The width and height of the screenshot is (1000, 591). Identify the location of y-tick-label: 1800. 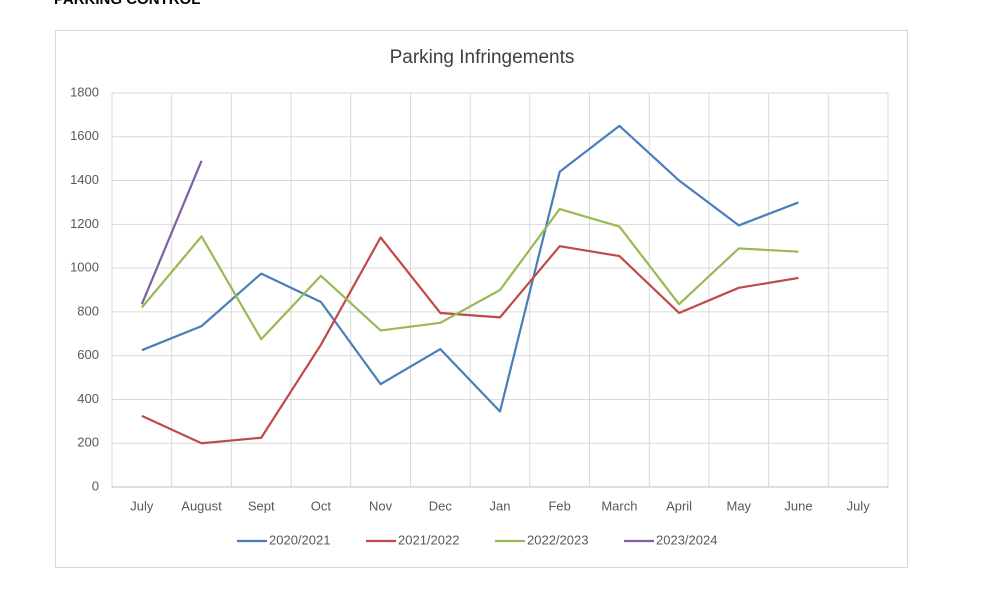
(84, 91).